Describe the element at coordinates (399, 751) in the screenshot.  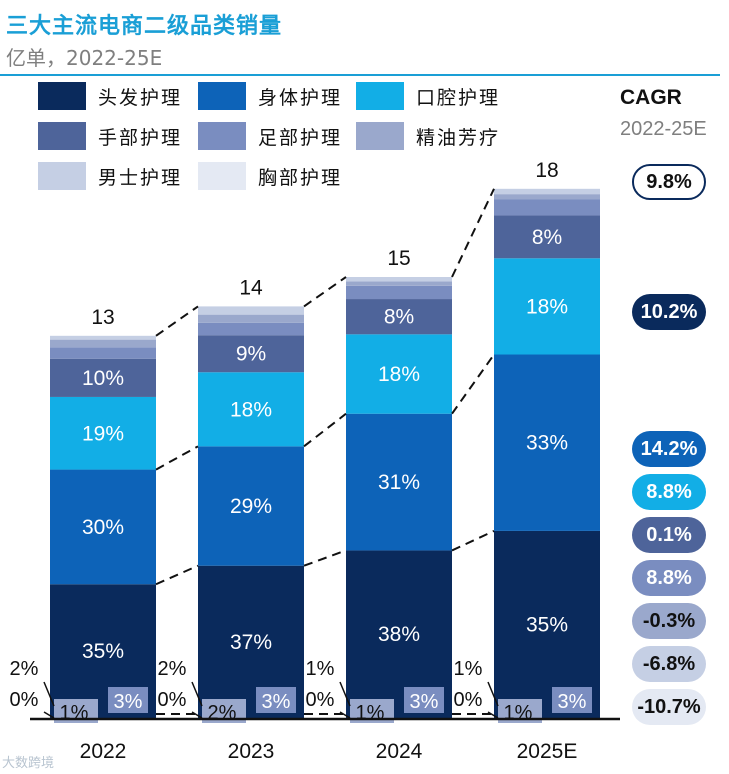
I see `x-tick-label: 2024` at that location.